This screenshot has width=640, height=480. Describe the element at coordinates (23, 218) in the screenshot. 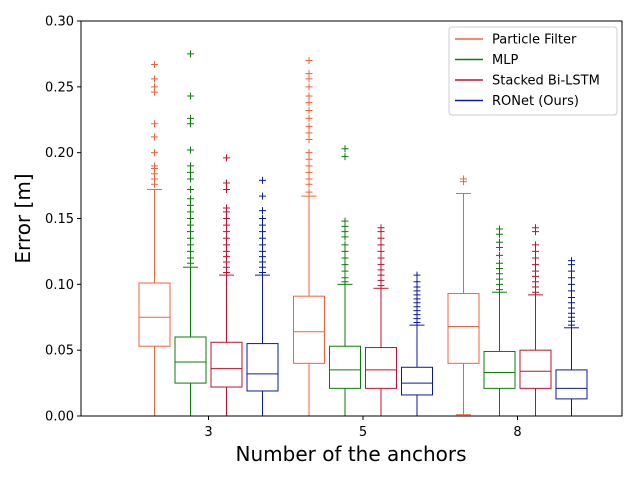

I see `y-axis-label: Error [m]` at that location.